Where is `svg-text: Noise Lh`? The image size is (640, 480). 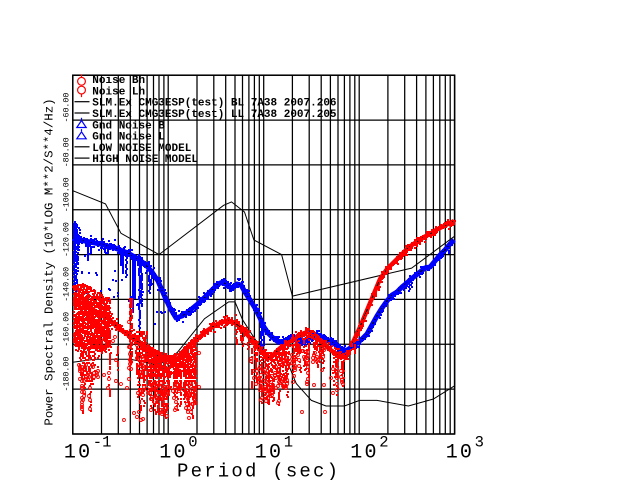
svg-text: Noise Lh is located at coordinates (118, 93).